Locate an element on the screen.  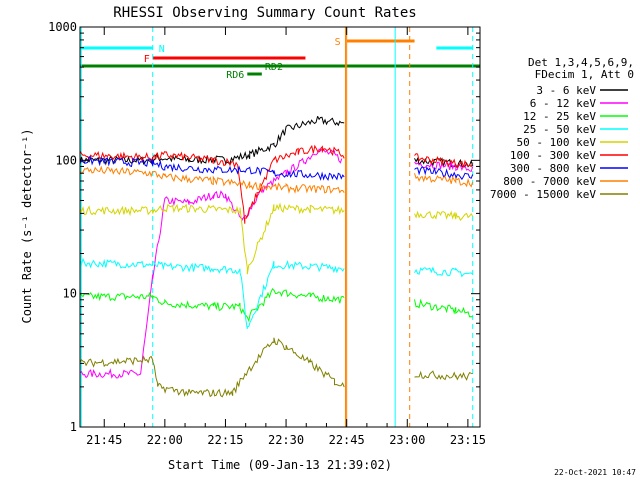
x-tick-label: 22:45 is located at coordinates (347, 440).